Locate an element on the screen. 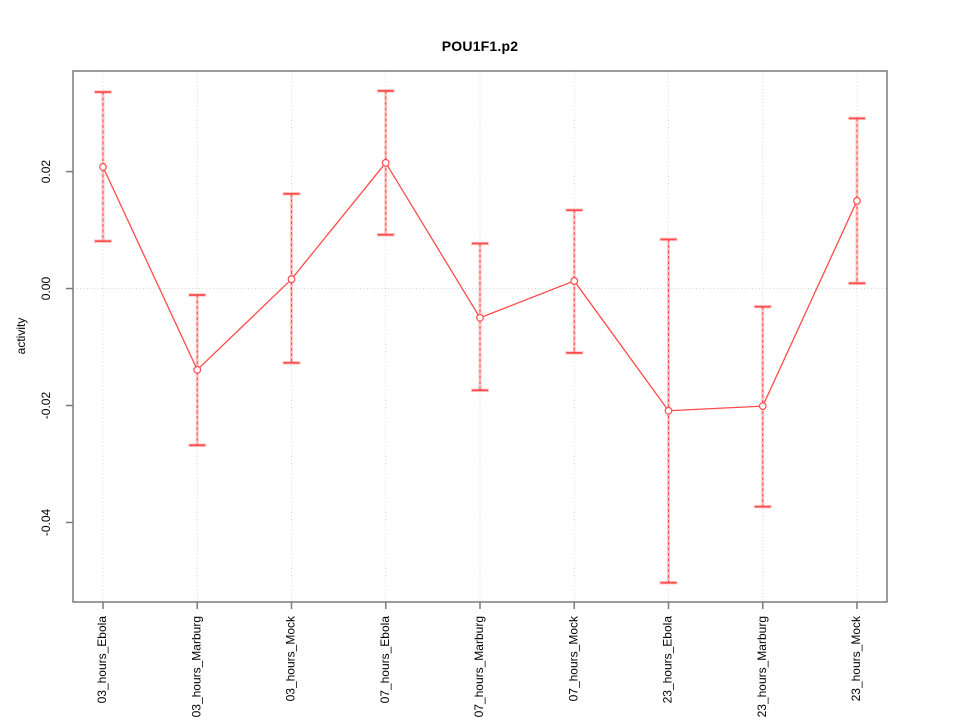 The width and height of the screenshot is (960, 720). x-tick-label: 23_hours_Ebola is located at coordinates (668, 660).